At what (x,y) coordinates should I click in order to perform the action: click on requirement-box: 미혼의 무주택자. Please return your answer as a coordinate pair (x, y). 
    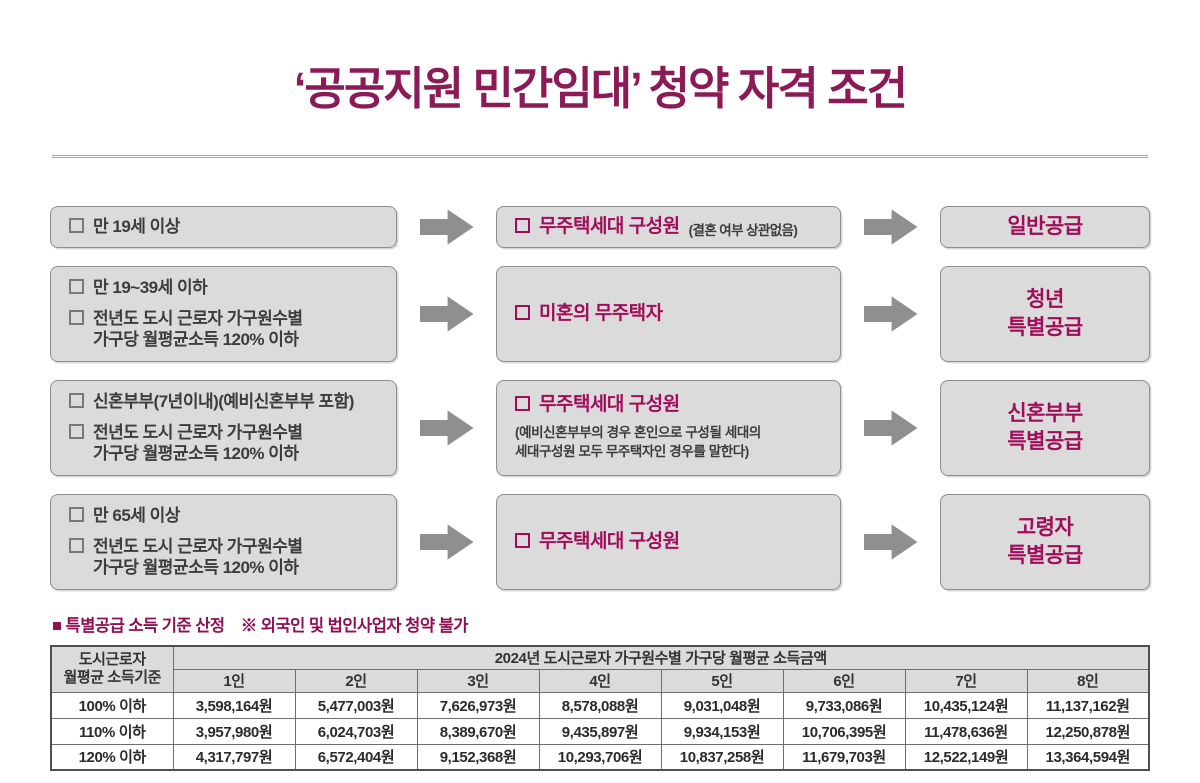
    Looking at the image, I should click on (668, 314).